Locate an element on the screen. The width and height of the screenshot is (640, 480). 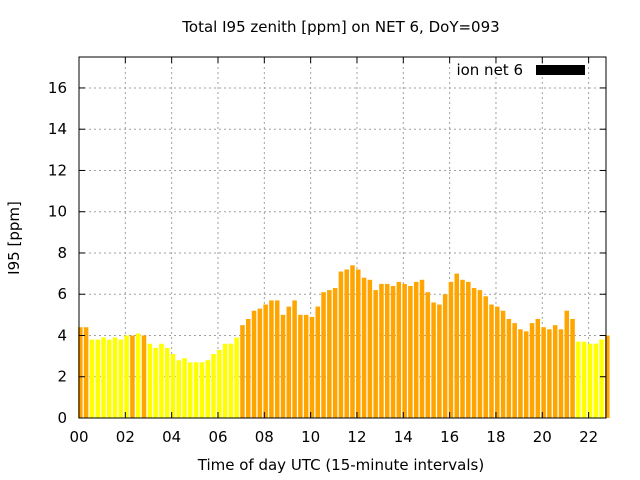
legend-swatch is located at coordinates (560, 70).